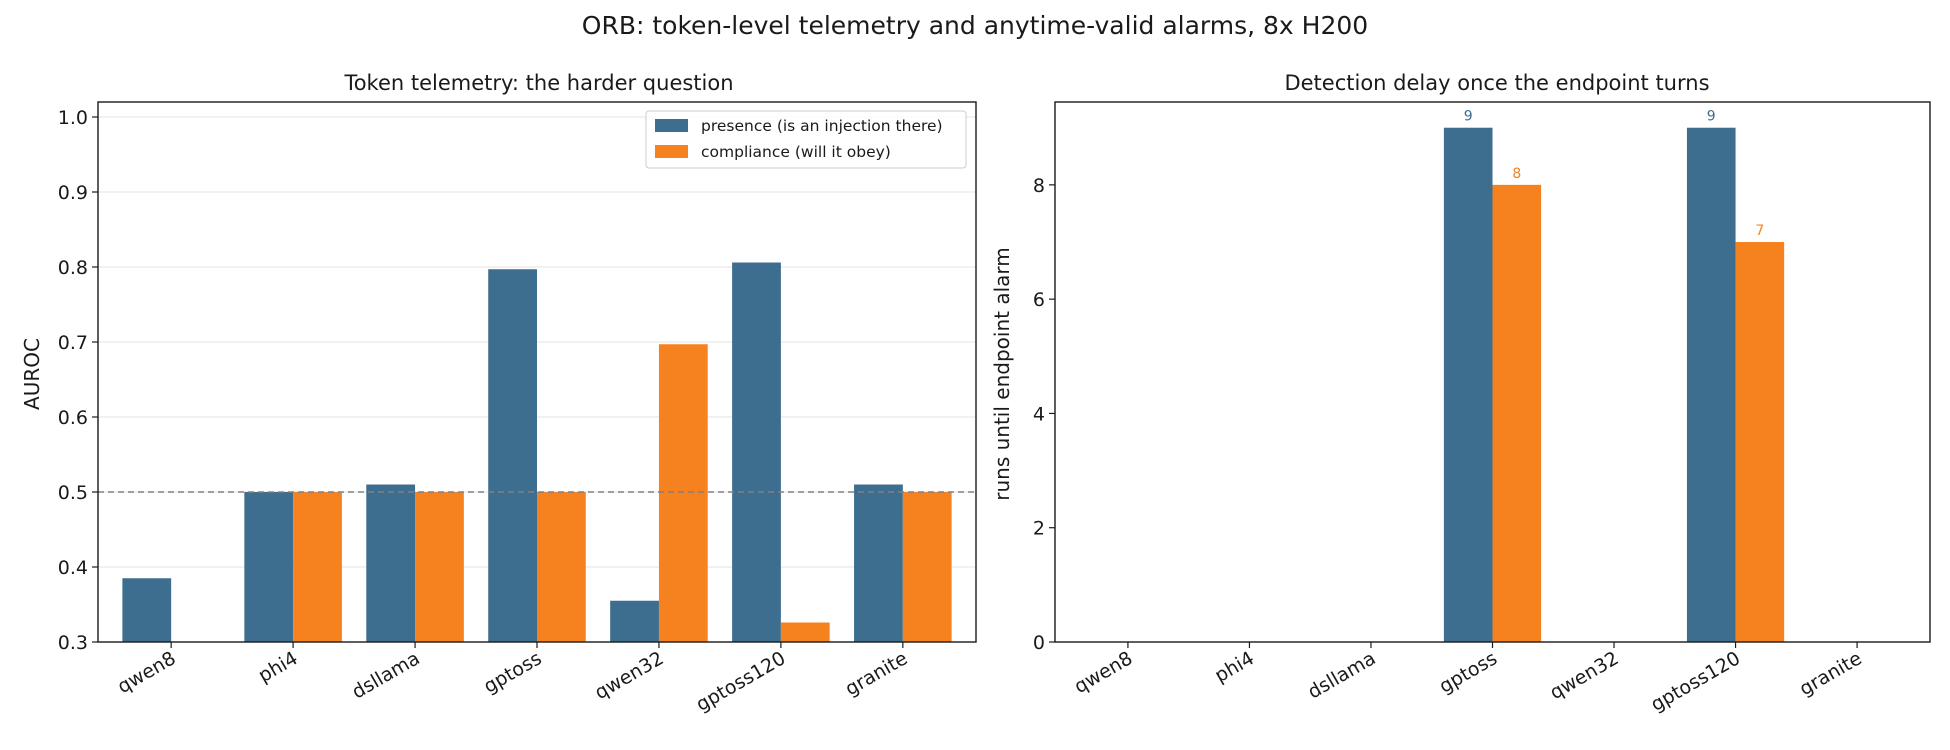 The image size is (1950, 750). Describe the element at coordinates (1341, 675) in the screenshot. I see `right-x-tick-label: dsllama` at that location.